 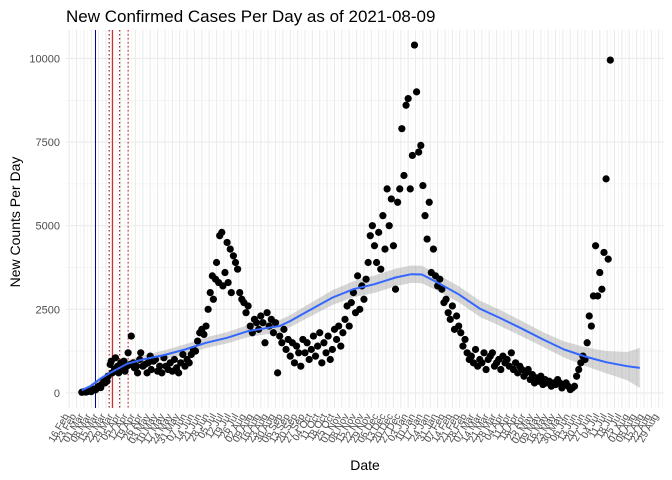 What do you see at coordinates (48, 310) in the screenshot?
I see `y-tick-label: 2500` at bounding box center [48, 310].